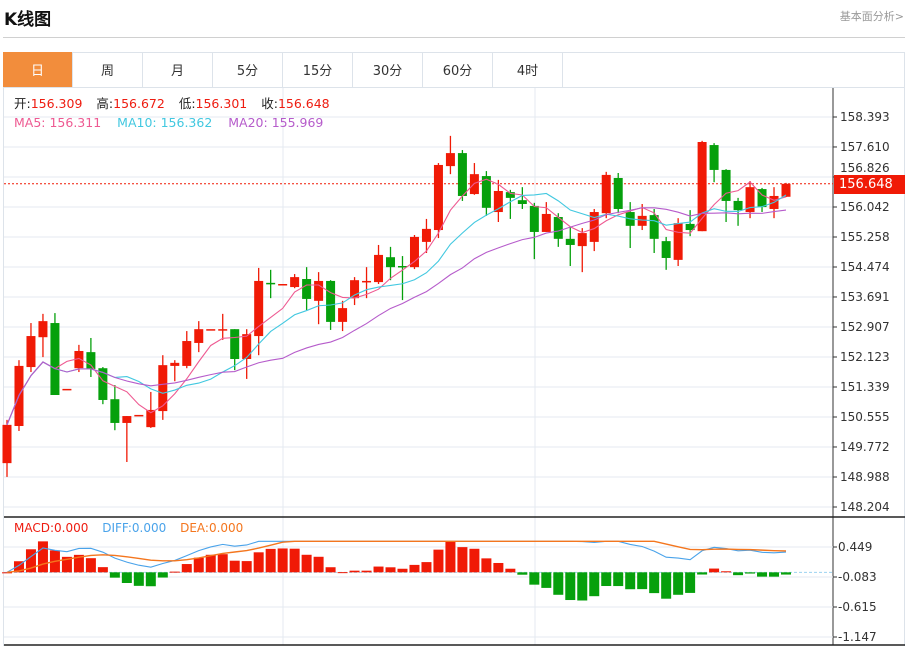 This screenshot has width=908, height=649. I want to click on ma10-value: MA10: 156.362, so click(165, 122).